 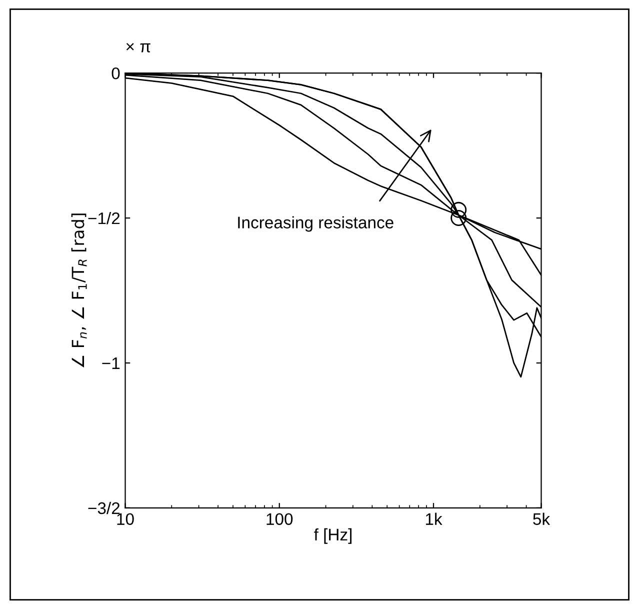 I want to click on y-tick-label: −1/2, so click(x=104, y=218).